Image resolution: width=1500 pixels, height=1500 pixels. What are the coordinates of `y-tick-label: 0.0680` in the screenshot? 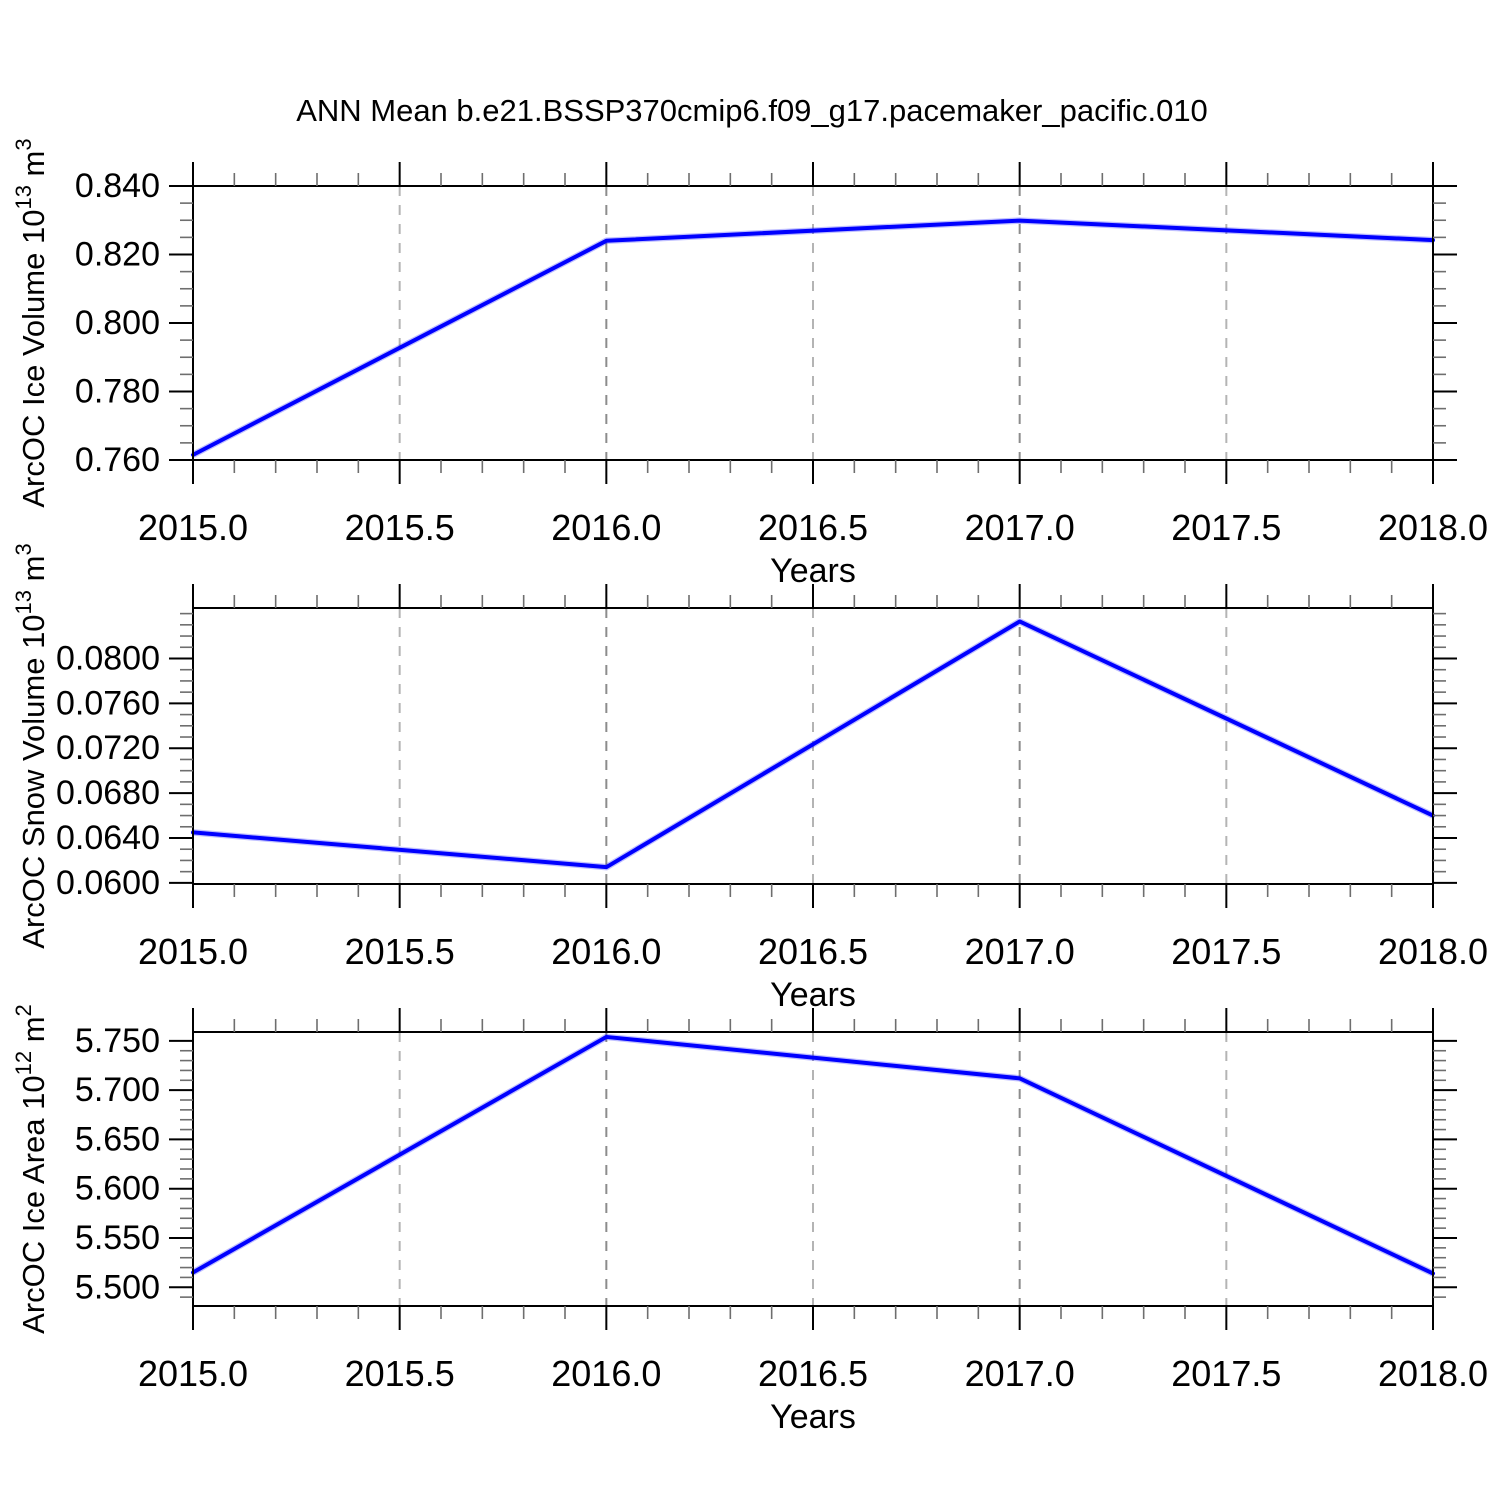 It's located at (108, 793).